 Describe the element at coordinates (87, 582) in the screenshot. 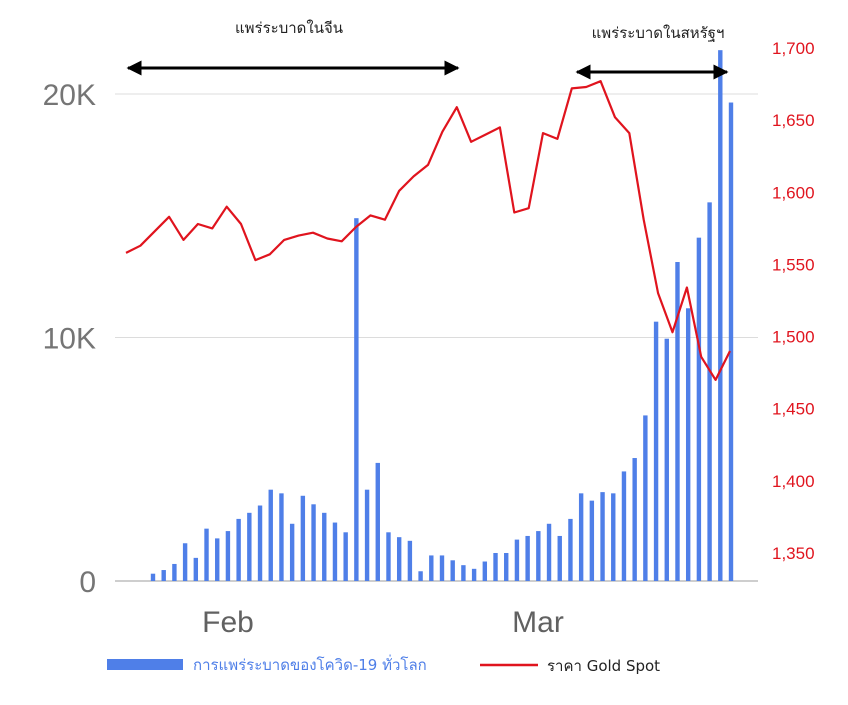

I see `left-tick-label: 0` at that location.